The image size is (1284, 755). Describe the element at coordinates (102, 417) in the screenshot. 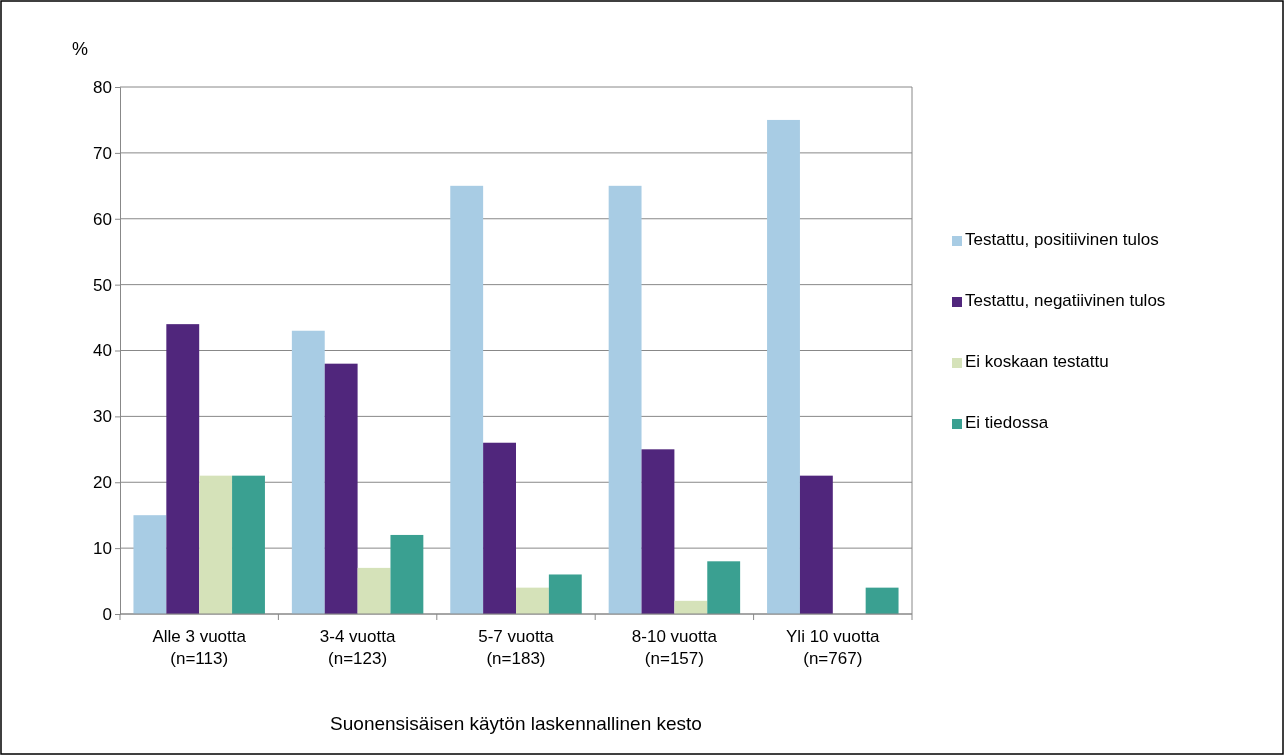

I see `y-tick-label: 30` at that location.